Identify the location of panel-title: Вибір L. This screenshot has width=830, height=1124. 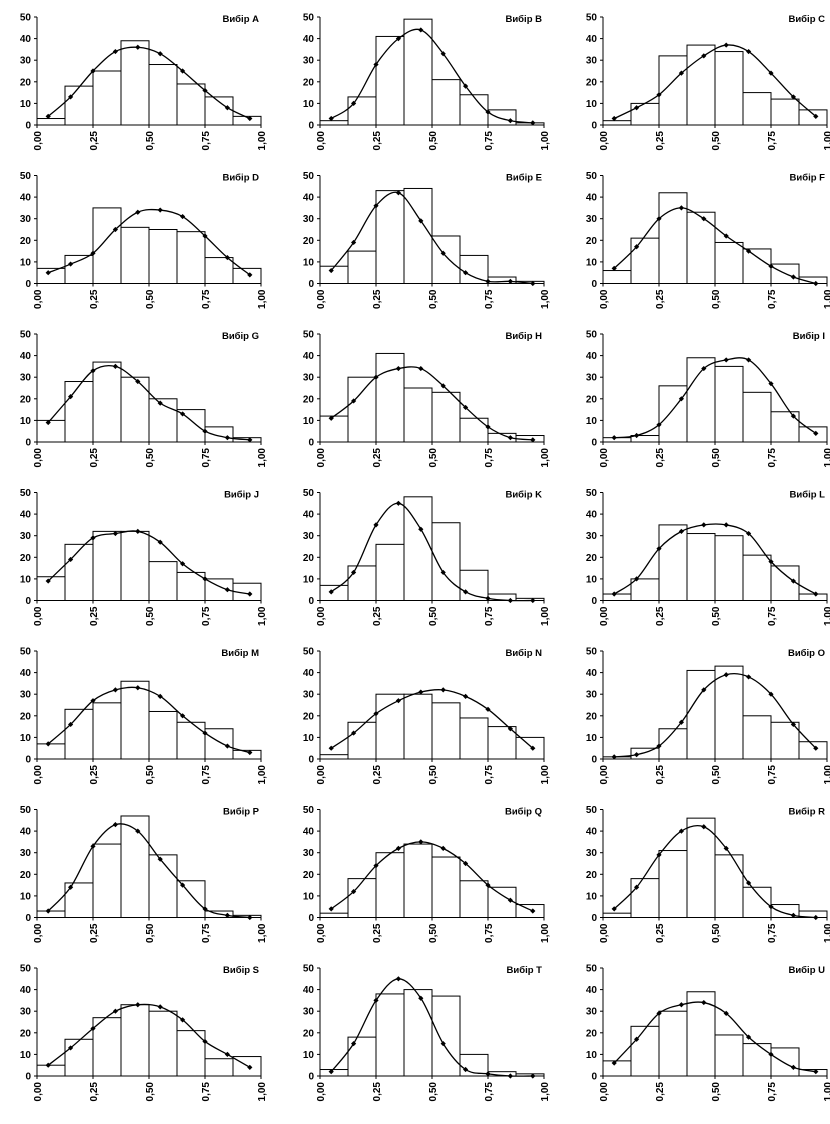
(808, 495).